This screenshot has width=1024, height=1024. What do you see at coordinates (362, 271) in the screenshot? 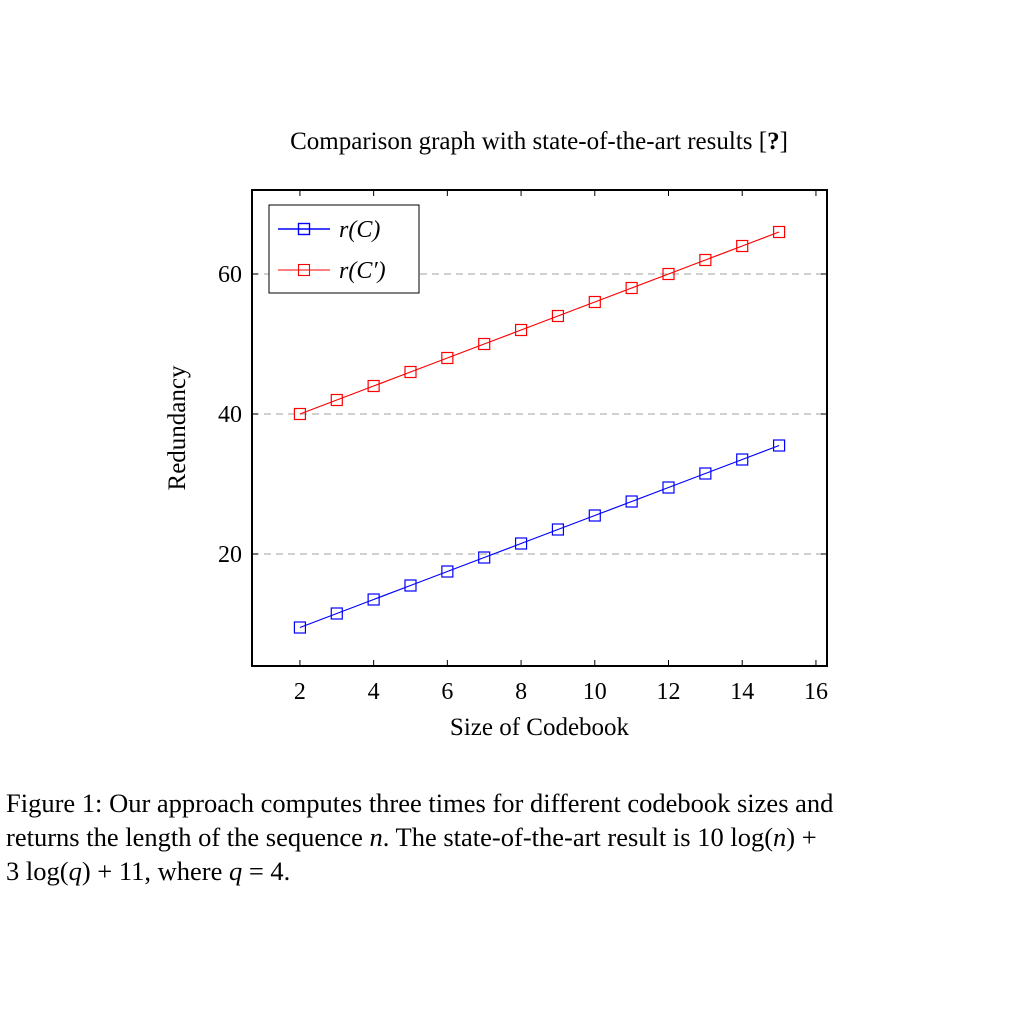
I see `legend-label-2: r(C′)` at bounding box center [362, 271].